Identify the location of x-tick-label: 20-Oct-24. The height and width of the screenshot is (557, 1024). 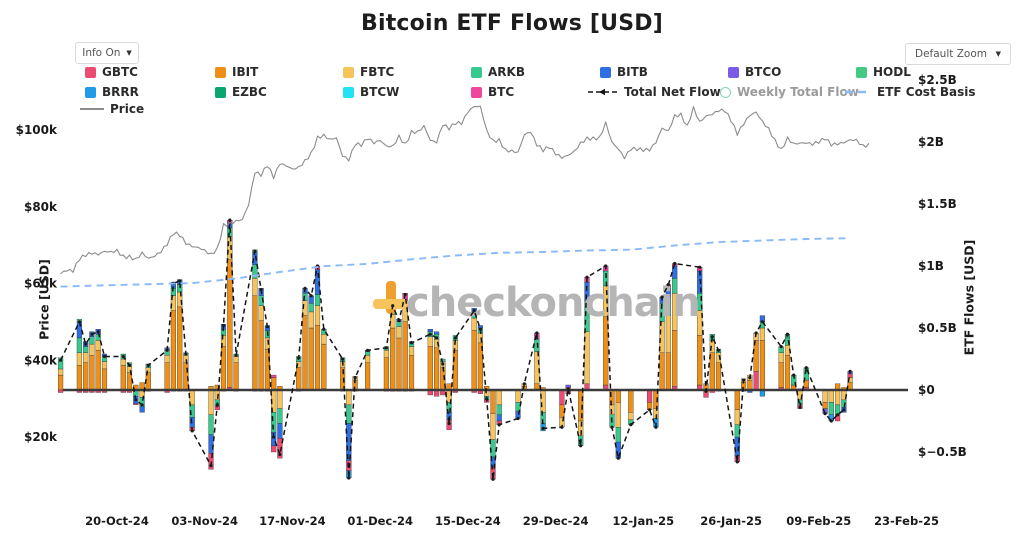
(117, 521).